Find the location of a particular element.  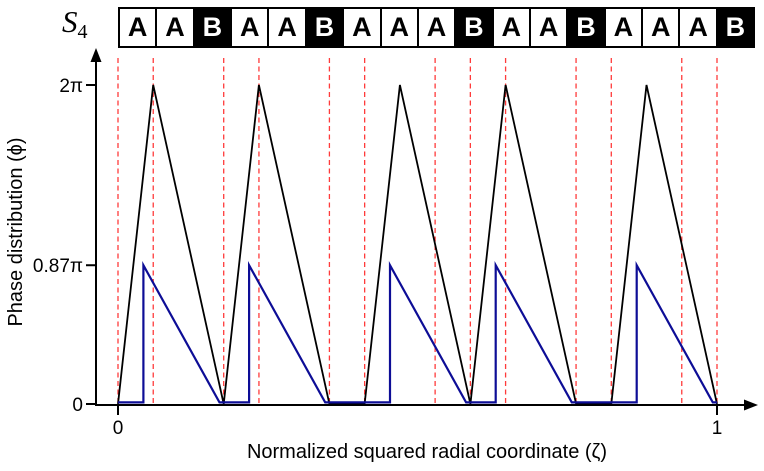

x-axis-arrowhead is located at coordinates (751, 405).